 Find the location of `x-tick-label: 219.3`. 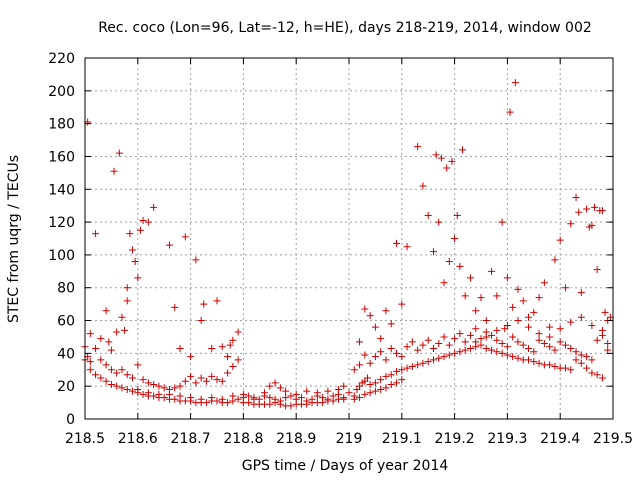

x-tick-label: 219.3 is located at coordinates (507, 439).